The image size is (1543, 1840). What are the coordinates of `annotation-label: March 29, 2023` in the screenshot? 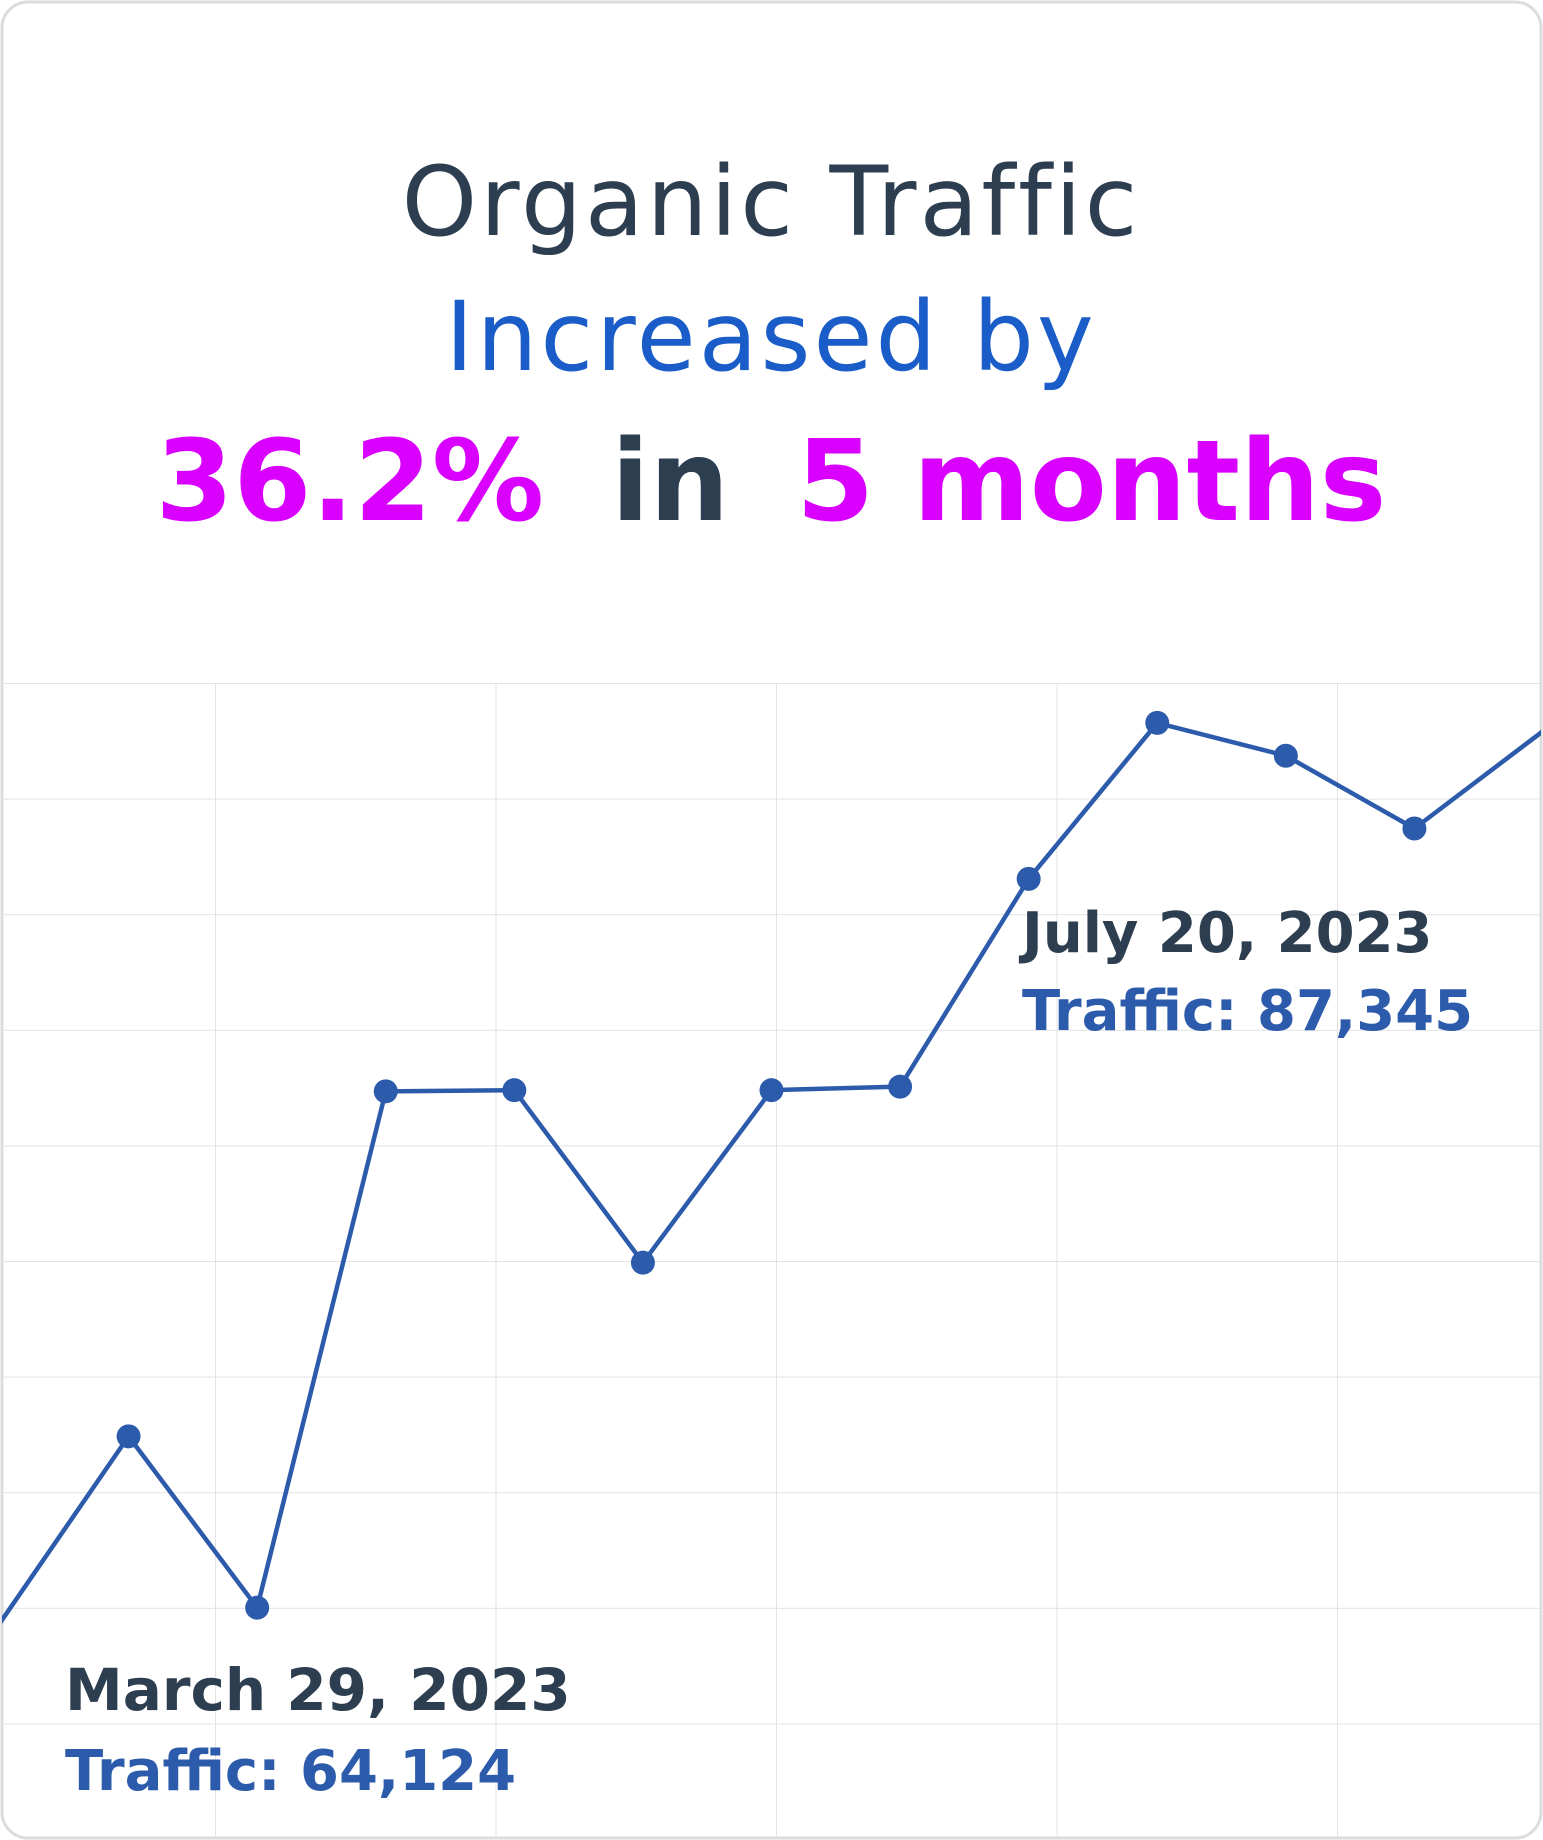 It's located at (318, 1690).